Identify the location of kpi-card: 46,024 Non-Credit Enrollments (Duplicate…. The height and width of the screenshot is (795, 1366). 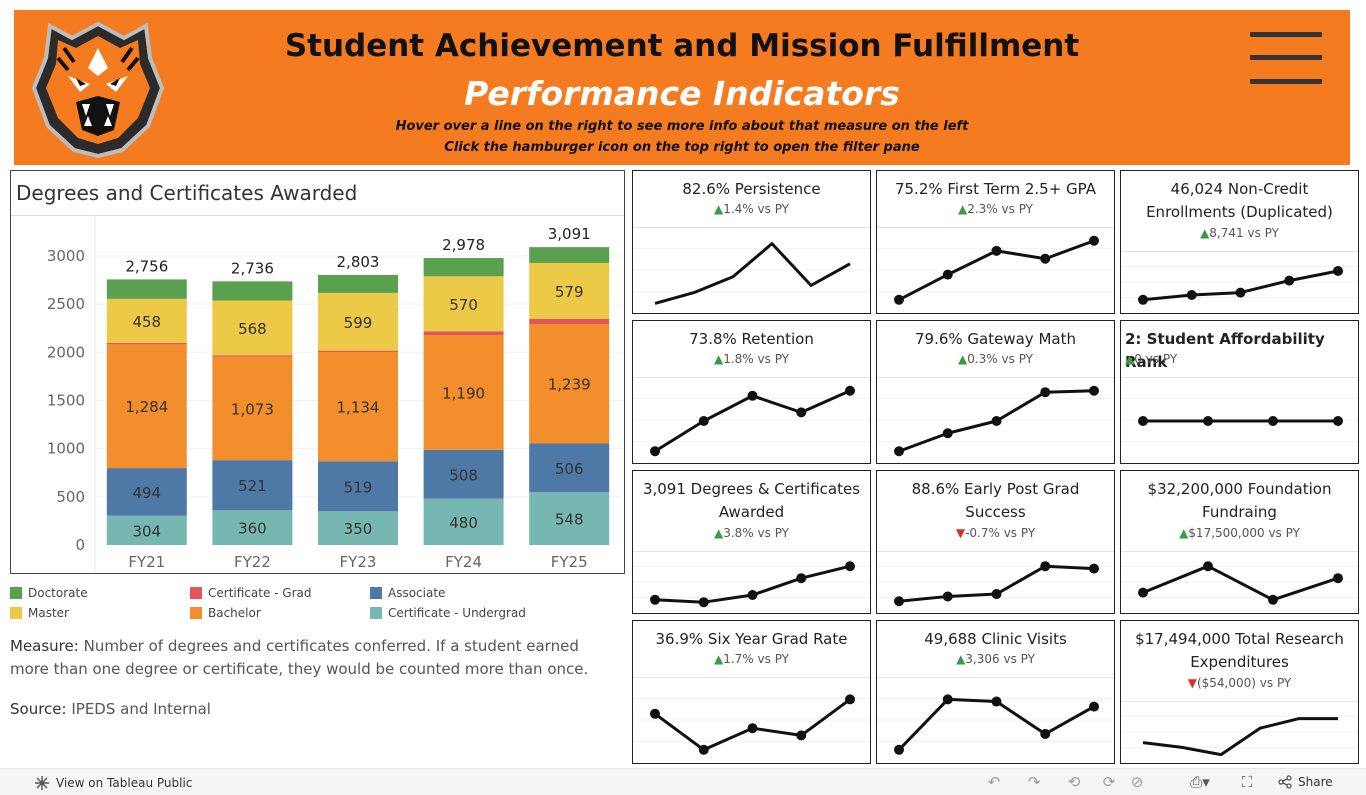
(1239, 242).